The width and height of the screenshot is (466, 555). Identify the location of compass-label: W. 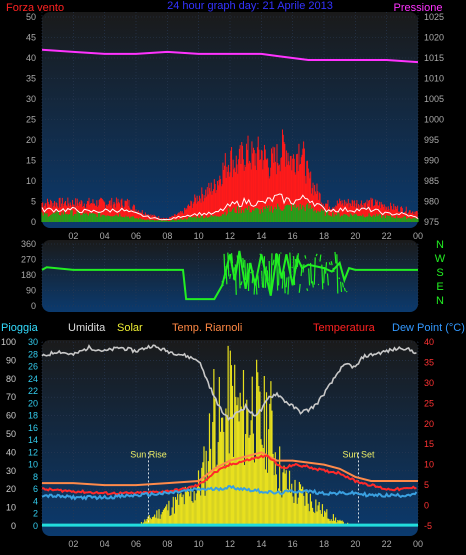
(440, 259).